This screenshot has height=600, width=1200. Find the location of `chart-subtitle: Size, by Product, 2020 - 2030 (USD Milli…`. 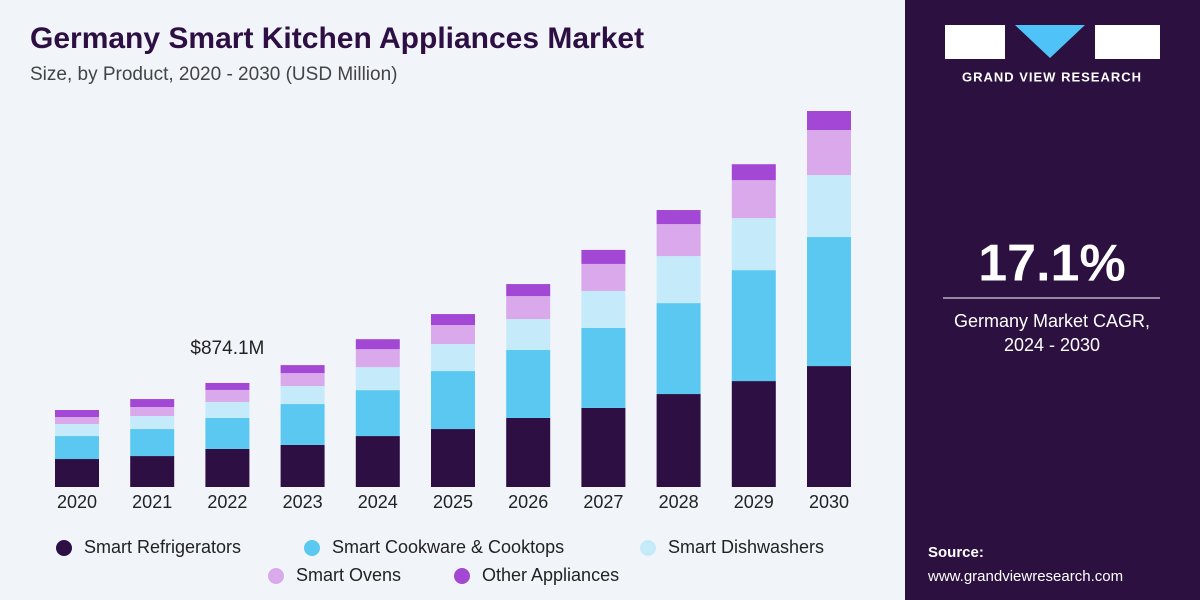

chart-subtitle: Size, by Product, 2020 - 2030 (USD Milli… is located at coordinates (214, 74).